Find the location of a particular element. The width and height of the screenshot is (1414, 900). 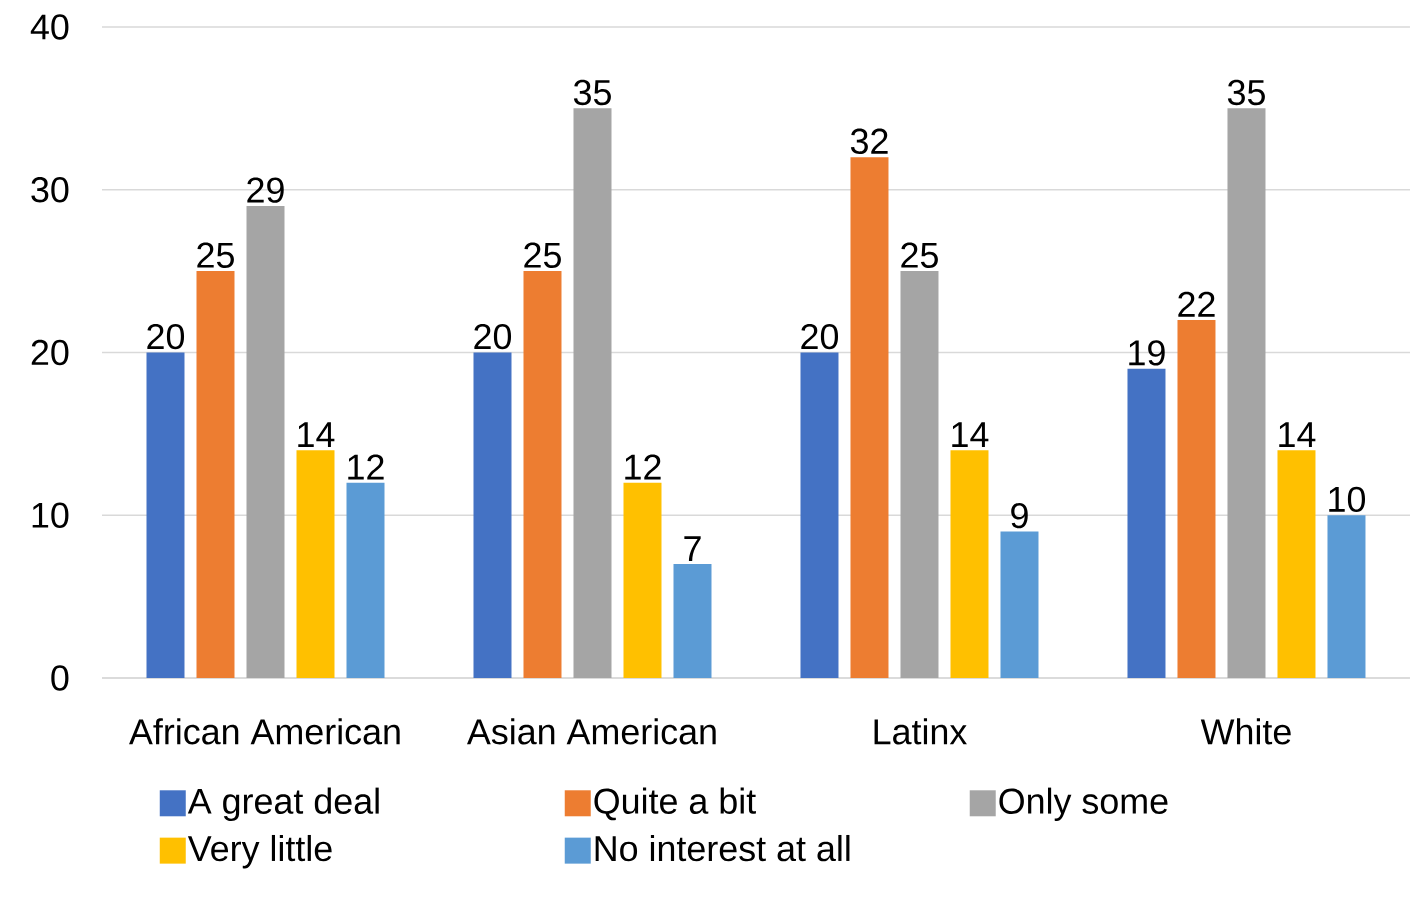

y-tick-label: 20 is located at coordinates (50, 352).